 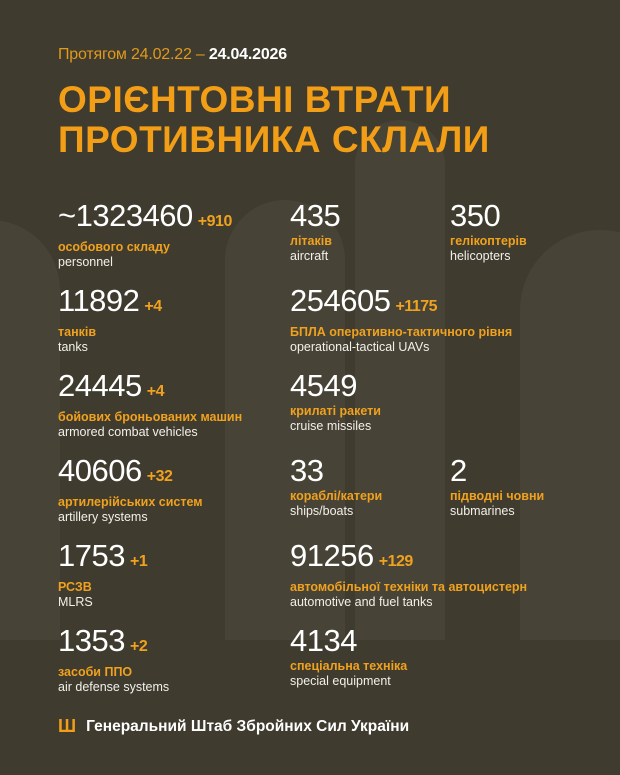 I want to click on daily-delta: +129, so click(x=396, y=561).